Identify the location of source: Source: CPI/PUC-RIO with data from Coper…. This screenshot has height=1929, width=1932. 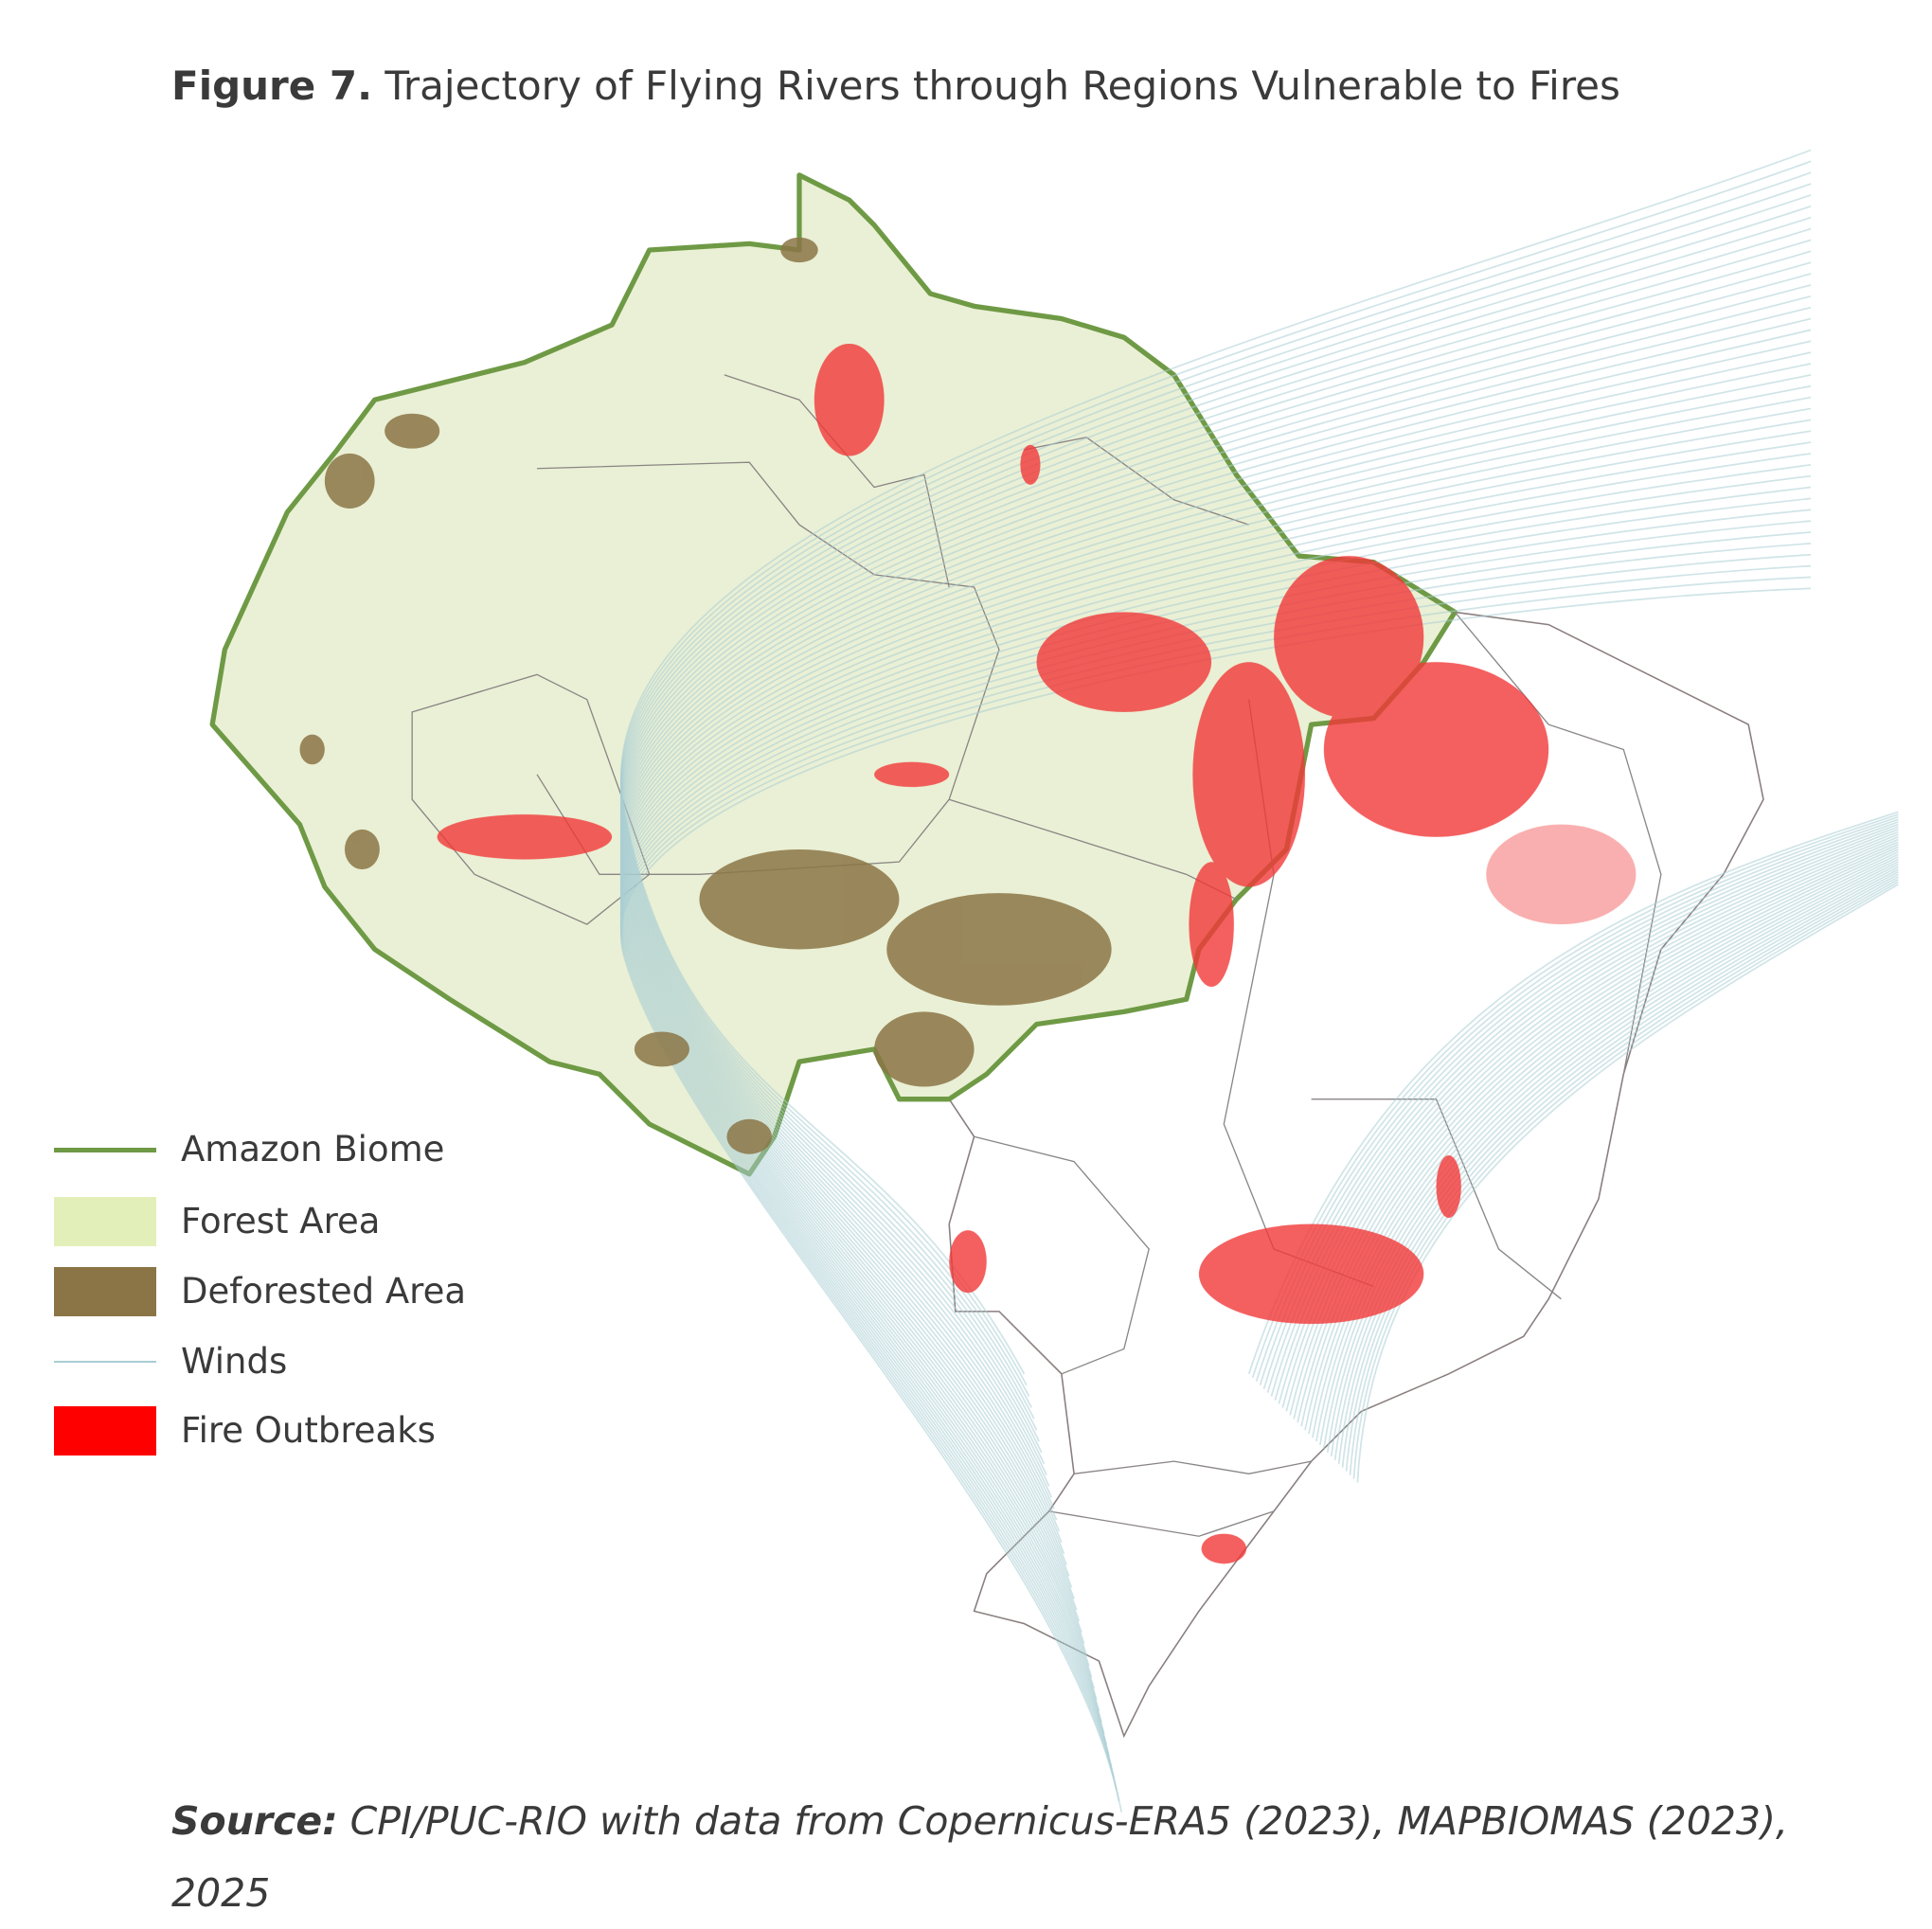
(1033, 1857).